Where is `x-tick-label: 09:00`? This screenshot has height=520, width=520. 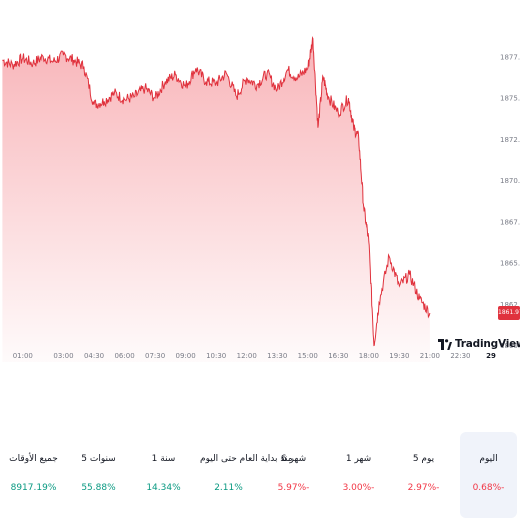
x-tick-label: 09:00 is located at coordinates (186, 356).